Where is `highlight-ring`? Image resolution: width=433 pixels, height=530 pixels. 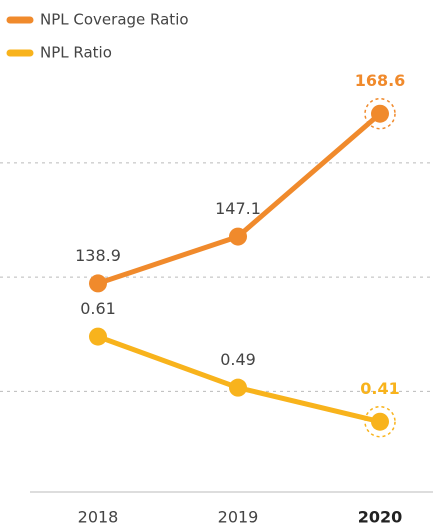
highlight-ring is located at coordinates (380, 421).